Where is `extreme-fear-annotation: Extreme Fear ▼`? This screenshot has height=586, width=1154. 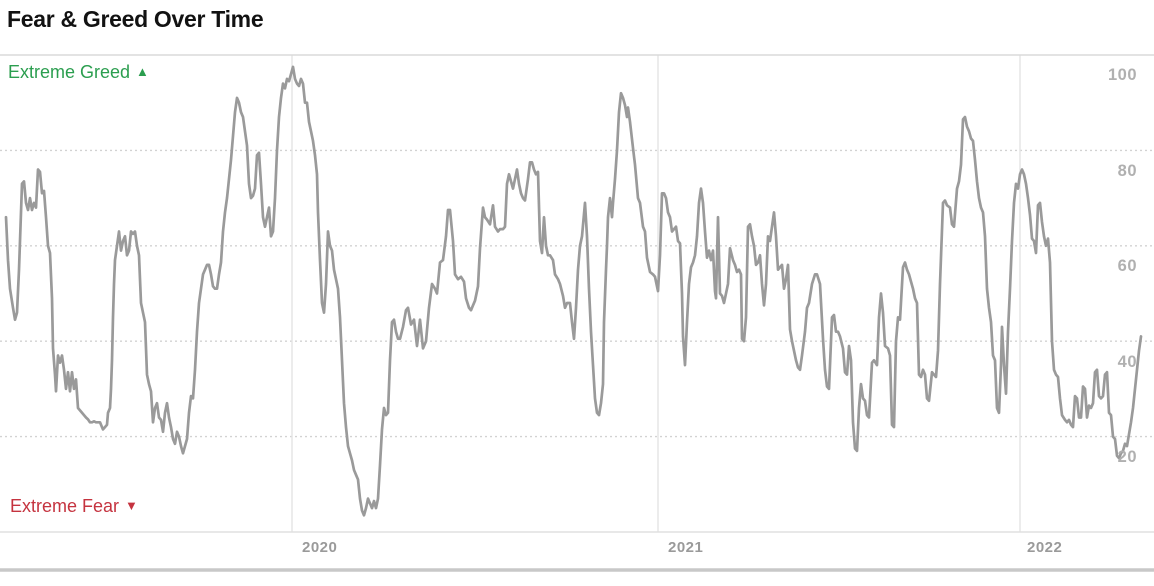 extreme-fear-annotation: Extreme Fear ▼ is located at coordinates (74, 506).